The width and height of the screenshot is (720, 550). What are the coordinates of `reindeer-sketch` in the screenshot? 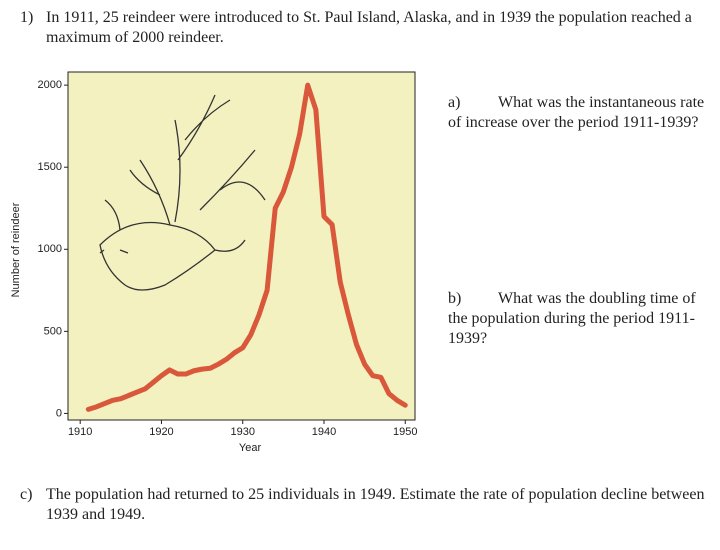 It's located at (182, 192).